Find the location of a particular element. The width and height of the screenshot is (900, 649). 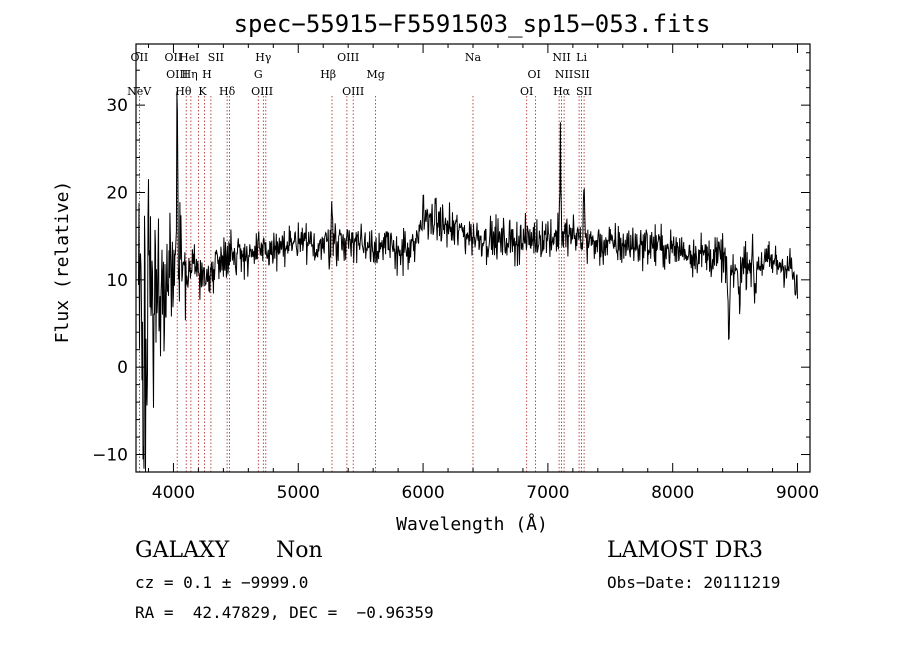

spectral-line-label: Hγ is located at coordinates (263, 57).